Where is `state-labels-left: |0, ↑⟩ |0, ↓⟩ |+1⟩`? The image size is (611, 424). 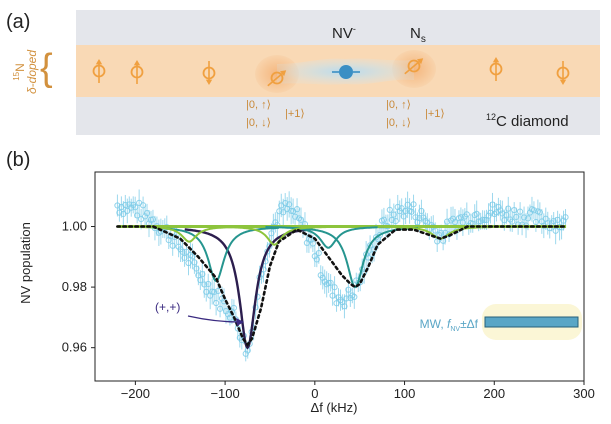 state-labels-left: |0, ↑⟩ |0, ↓⟩ |+1⟩ is located at coordinates (275, 114).